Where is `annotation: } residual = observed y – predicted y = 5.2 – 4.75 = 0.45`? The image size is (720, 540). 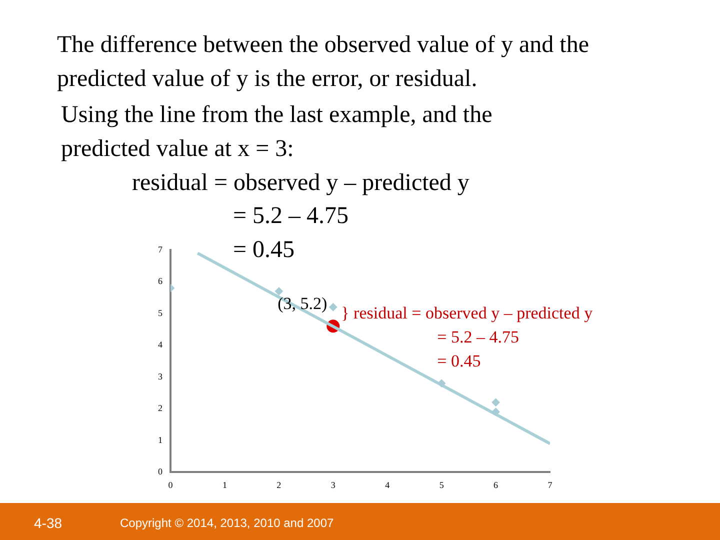 annotation: } residual = observed y – predicted y = 5.2 – 4.75 = 0.45 is located at coordinates (467, 337).